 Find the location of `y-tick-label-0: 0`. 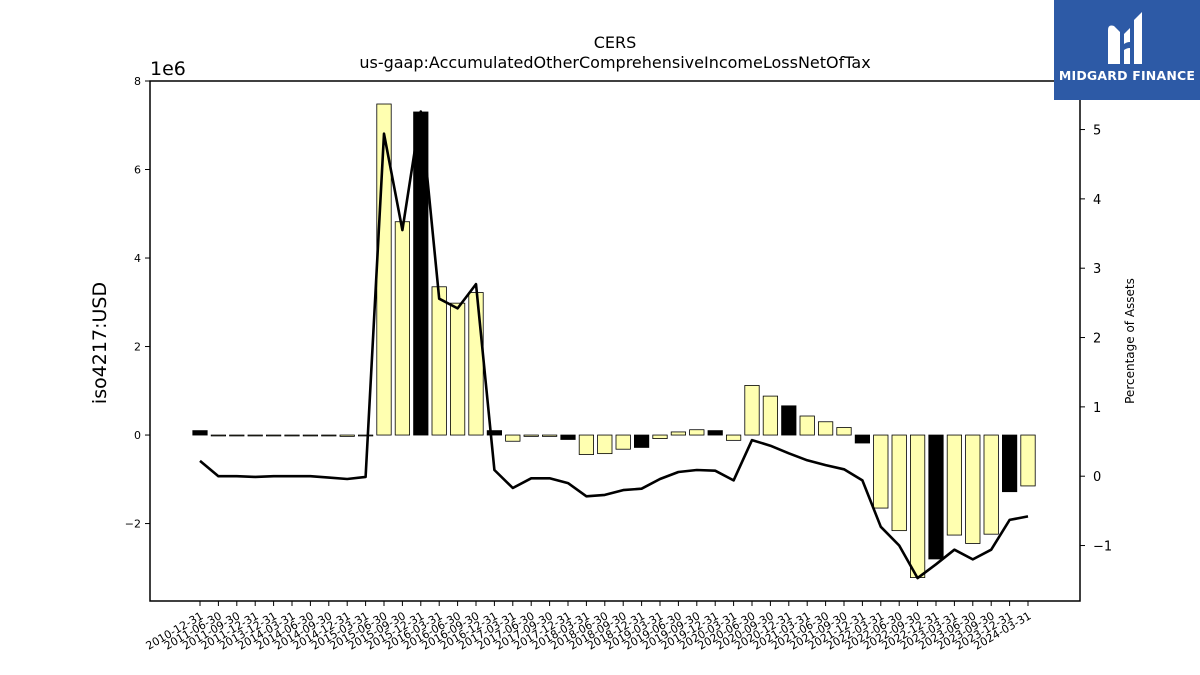

y-tick-label-0: 0 is located at coordinates (137, 435).